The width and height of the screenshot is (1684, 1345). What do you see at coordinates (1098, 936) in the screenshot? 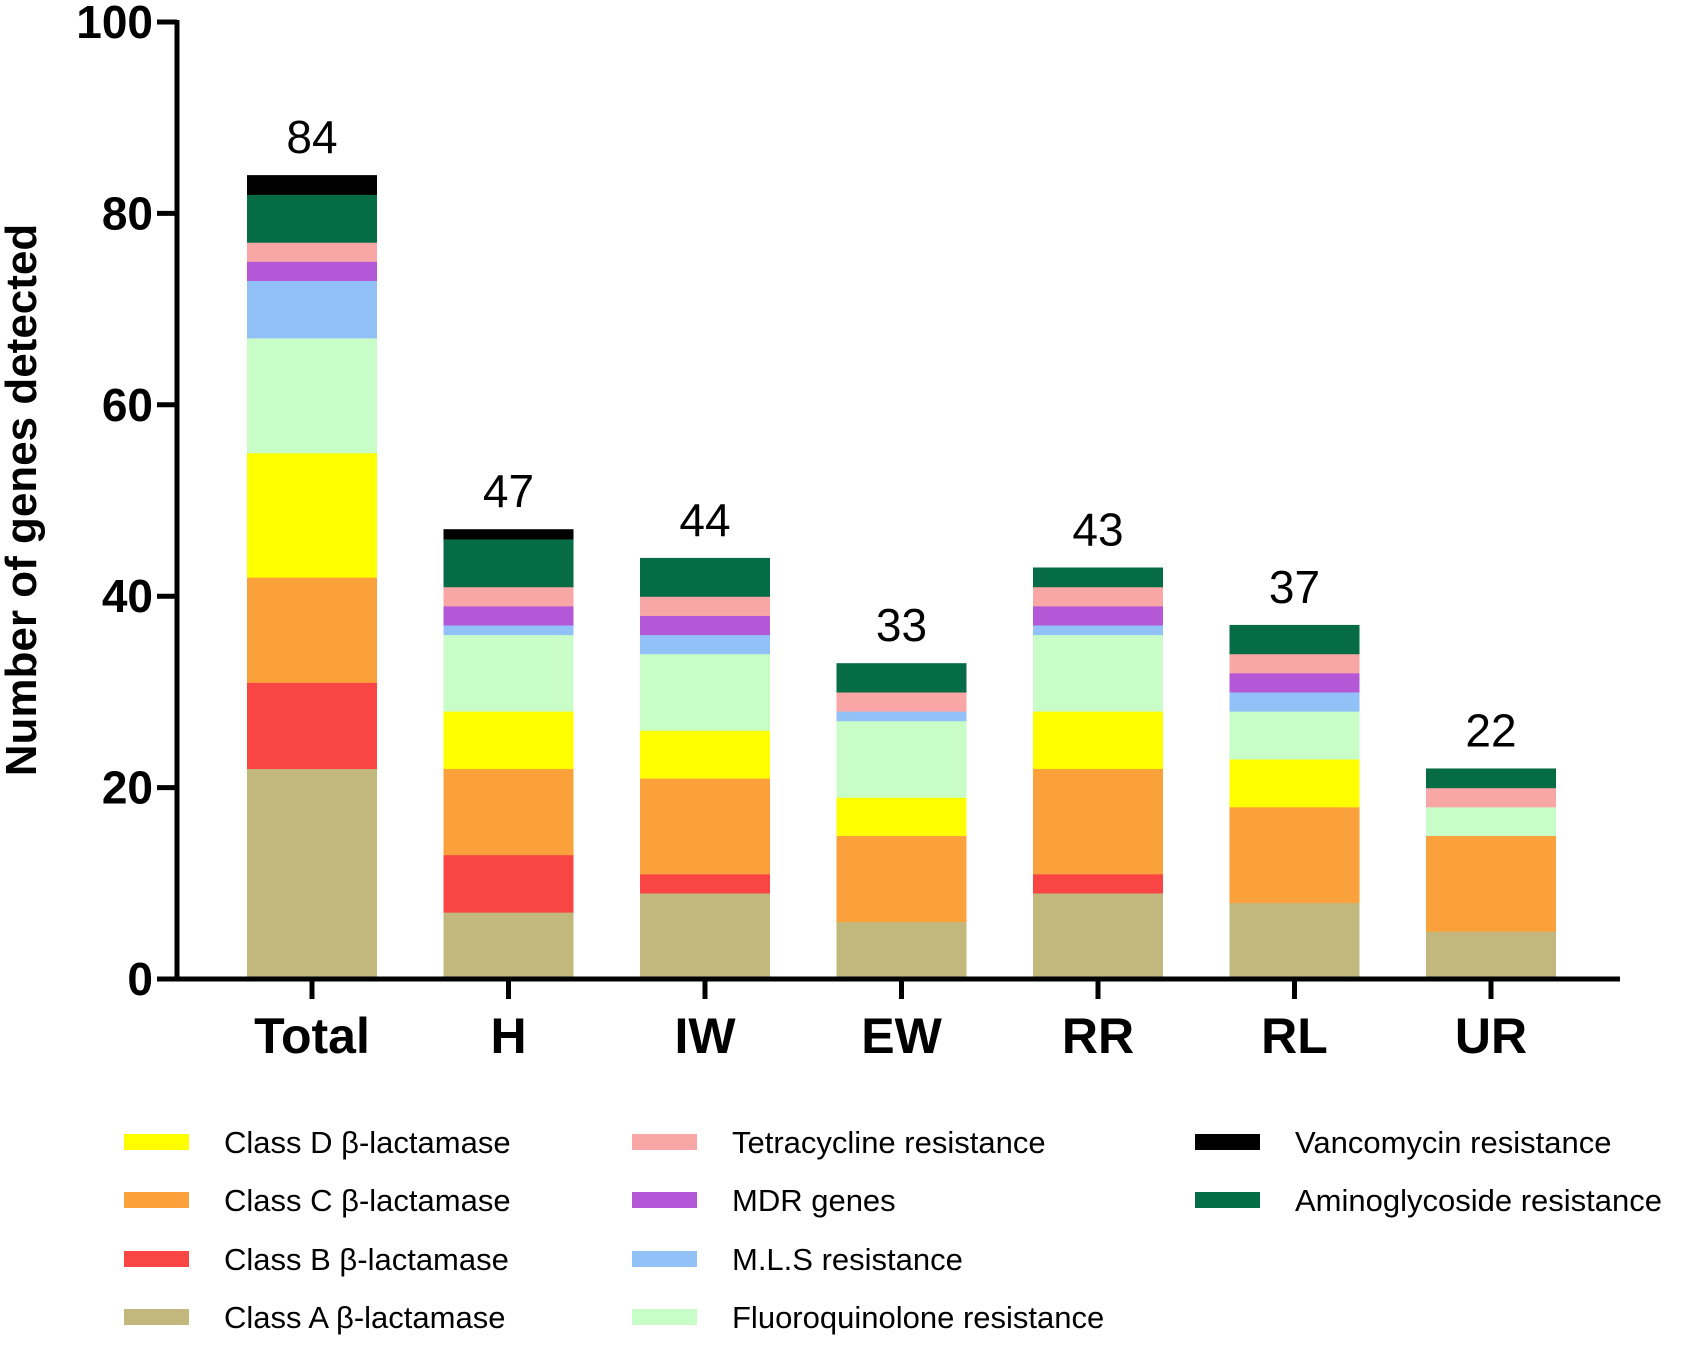
I see `bar-segment-rr-class-a-beta-lactamase` at bounding box center [1098, 936].